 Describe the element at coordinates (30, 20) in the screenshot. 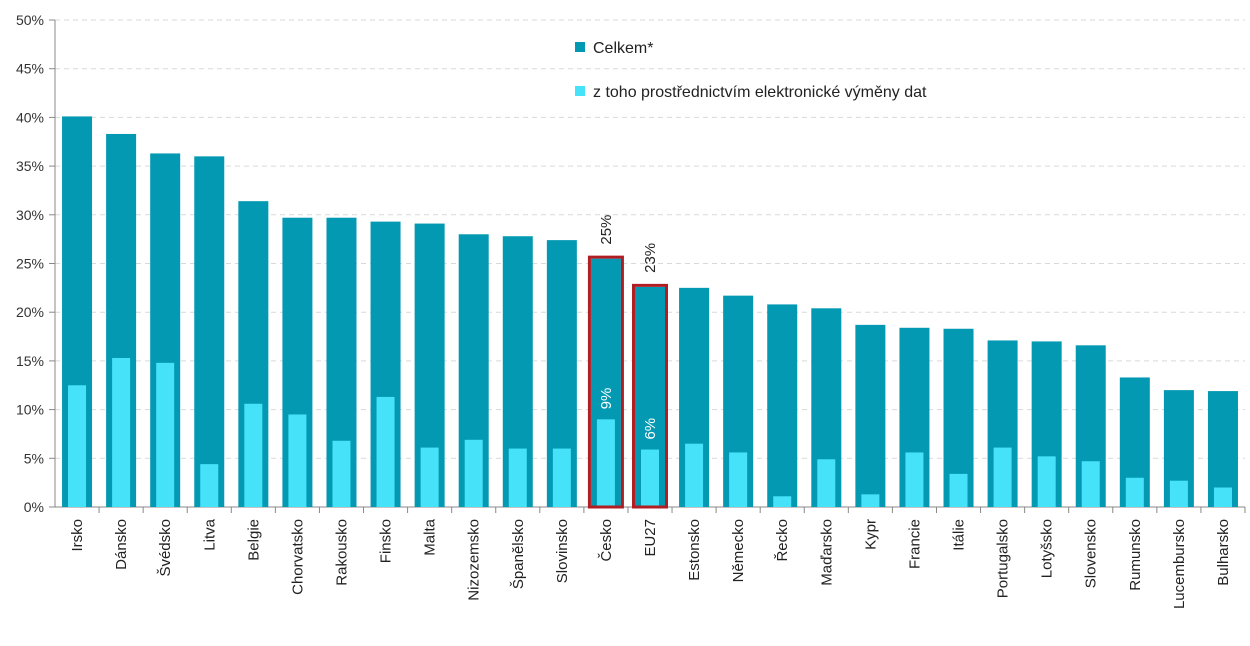

I see `y-tick-label: 50%` at that location.